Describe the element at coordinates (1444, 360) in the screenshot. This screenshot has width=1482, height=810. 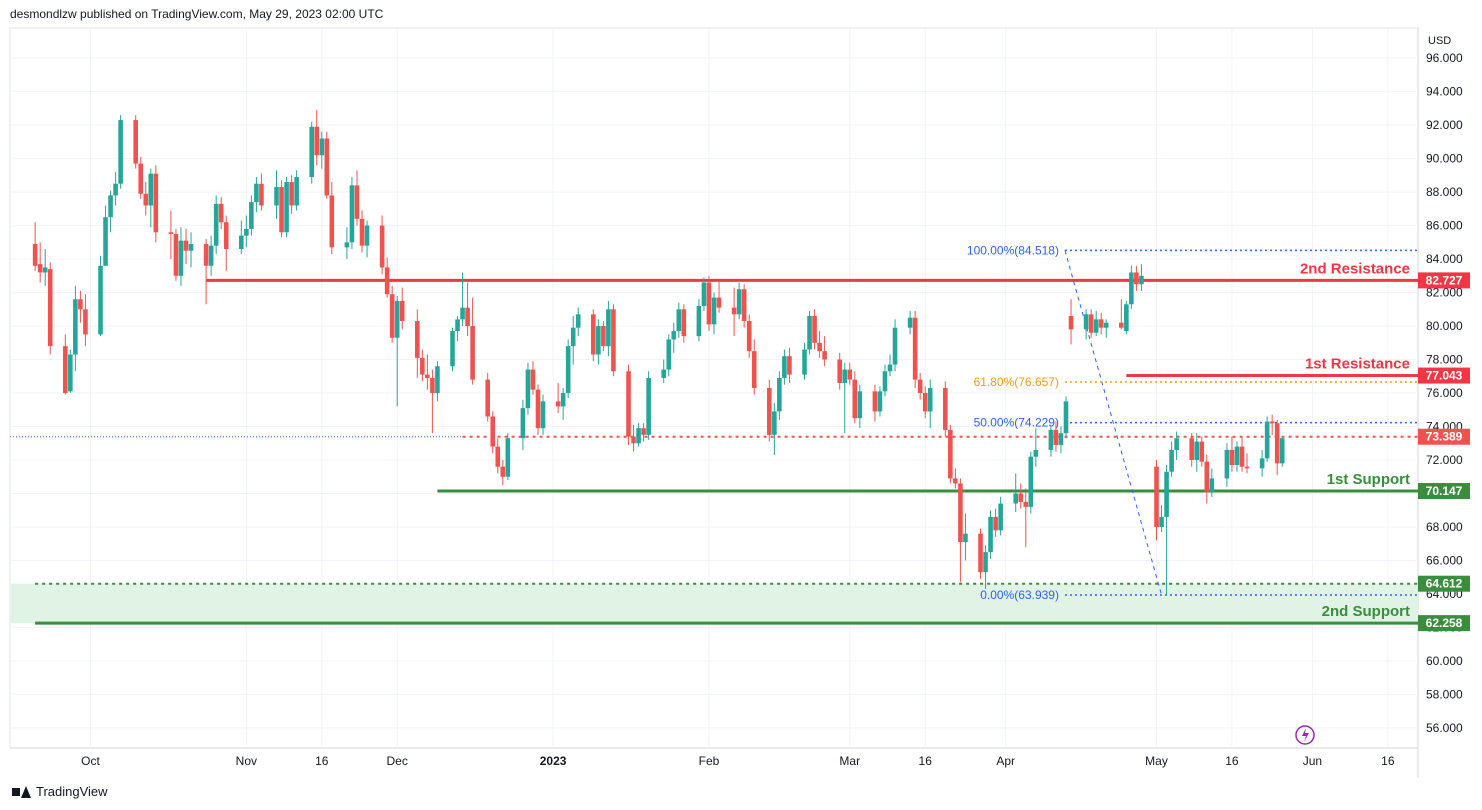
I see `y-tick-label: 78.000` at that location.